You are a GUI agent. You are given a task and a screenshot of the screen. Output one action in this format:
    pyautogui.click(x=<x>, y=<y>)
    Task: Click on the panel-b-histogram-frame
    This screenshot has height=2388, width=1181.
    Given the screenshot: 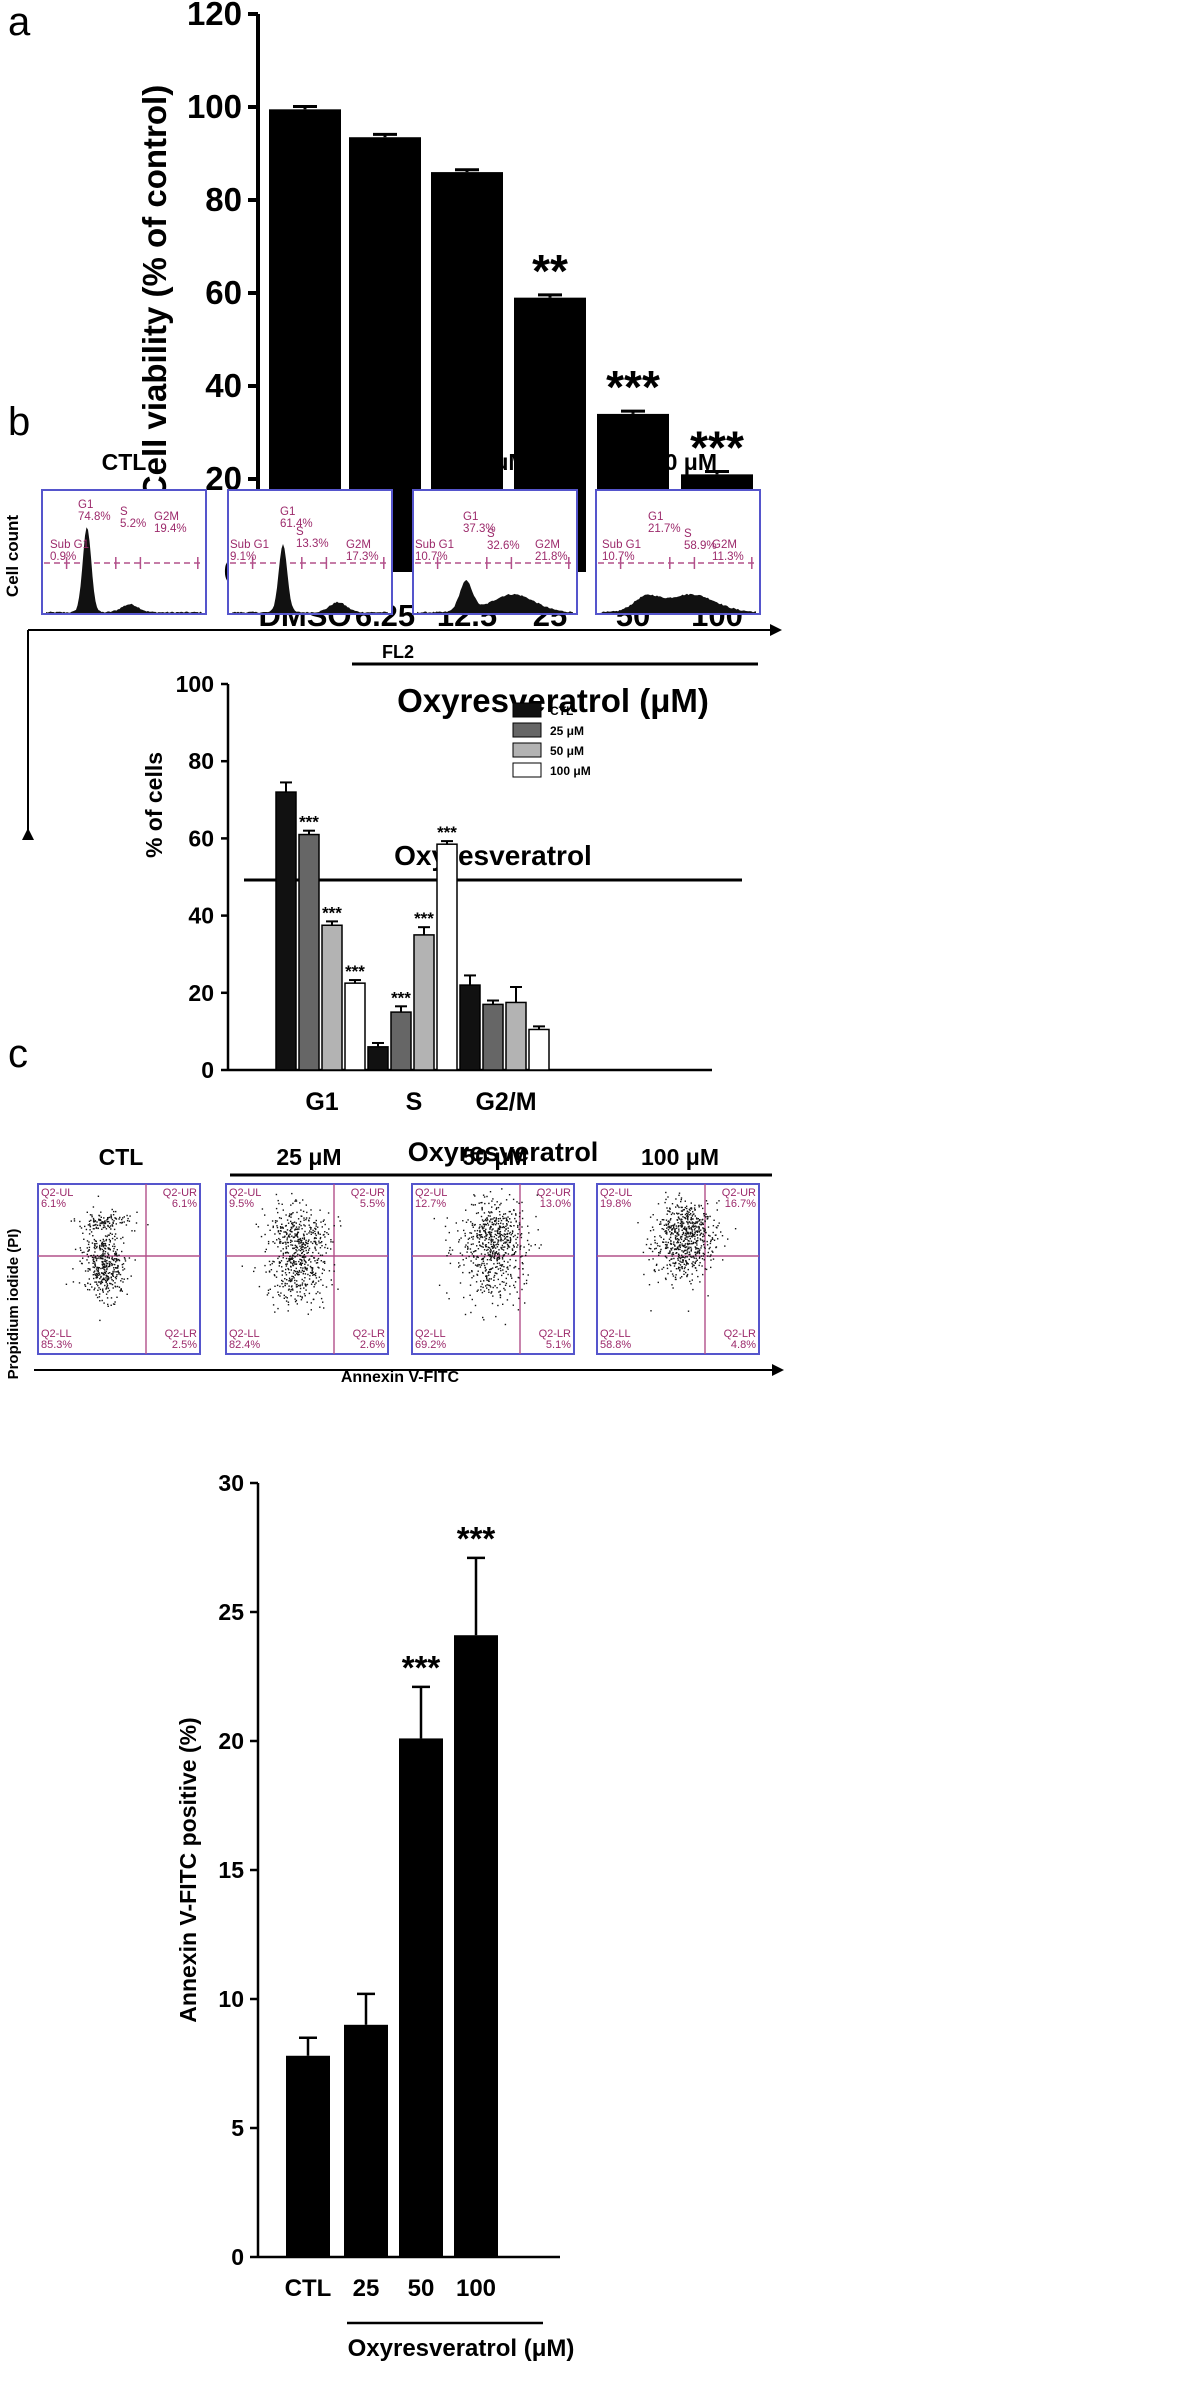 What is the action you would take?
    pyautogui.click(x=124, y=552)
    